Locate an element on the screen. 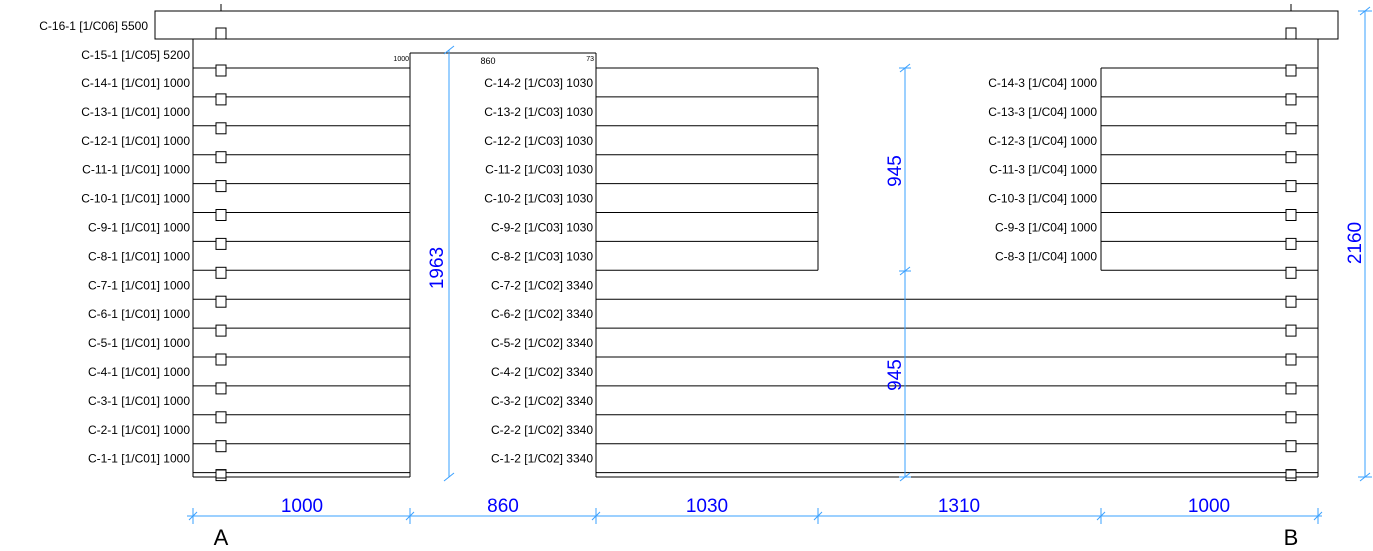 The height and width of the screenshot is (551, 1373). dim-total-height: 2160 is located at coordinates (1355, 243).